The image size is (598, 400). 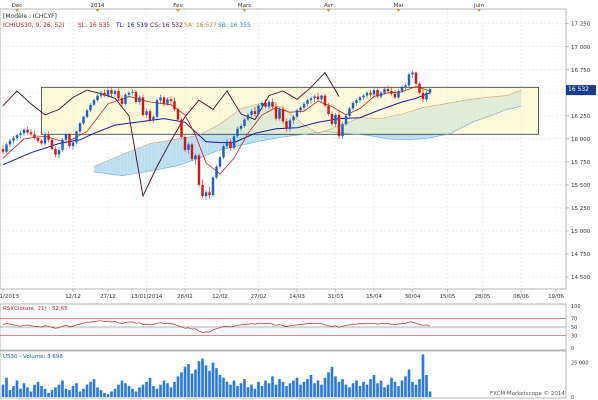 I want to click on month-marker, so click(x=479, y=10).